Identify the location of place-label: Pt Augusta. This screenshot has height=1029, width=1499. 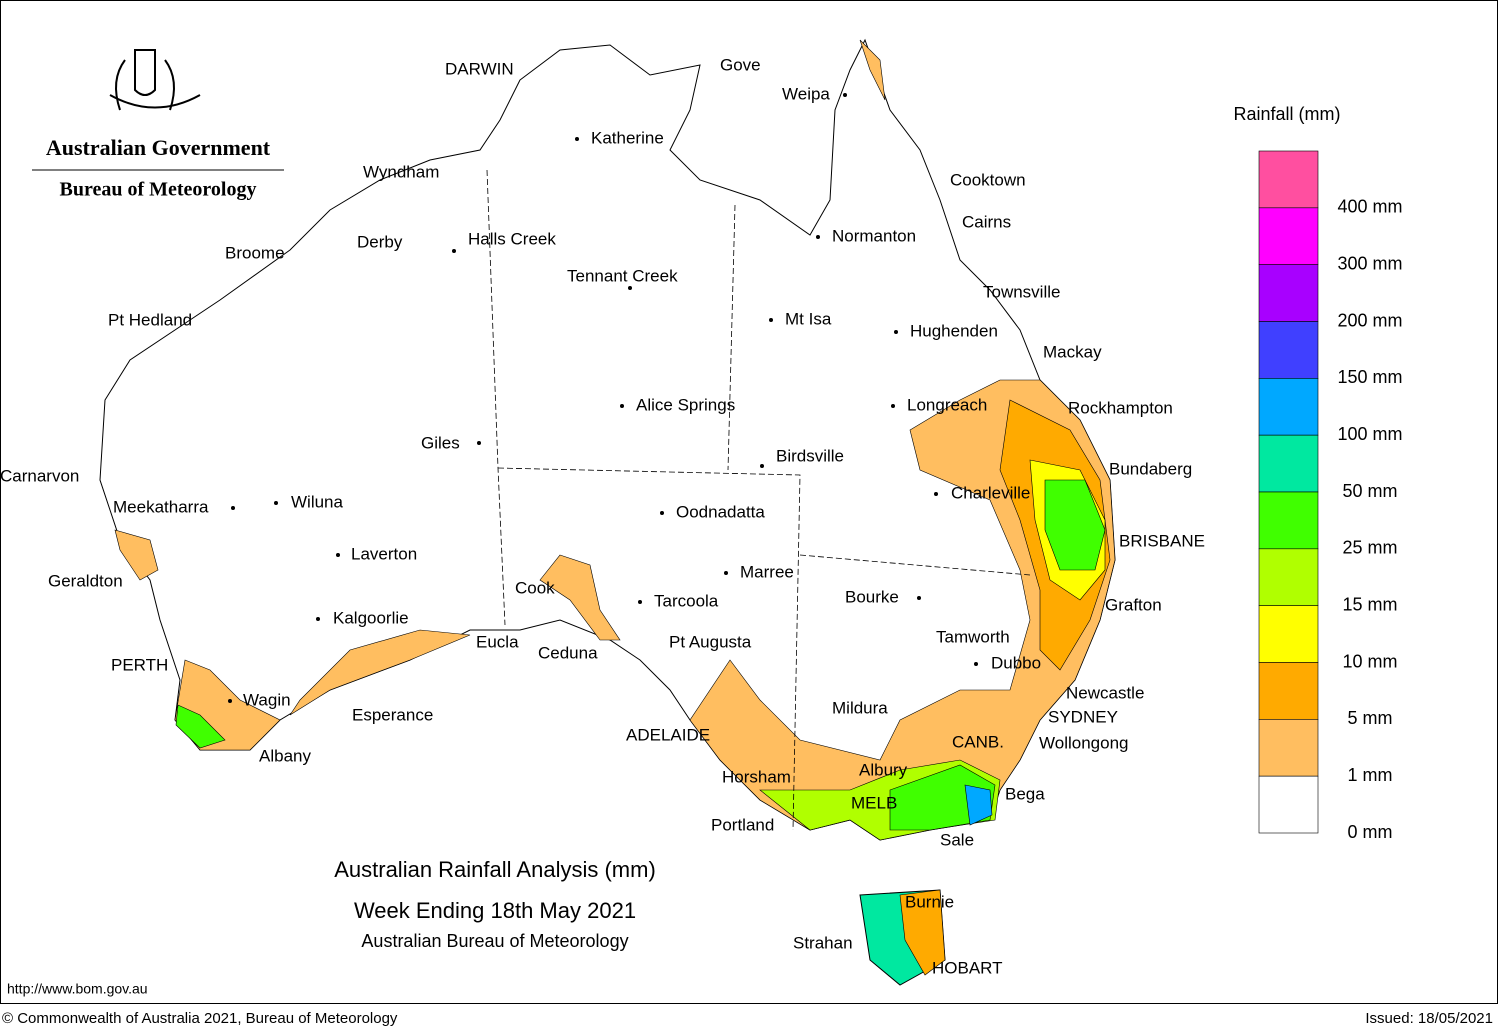
(710, 641).